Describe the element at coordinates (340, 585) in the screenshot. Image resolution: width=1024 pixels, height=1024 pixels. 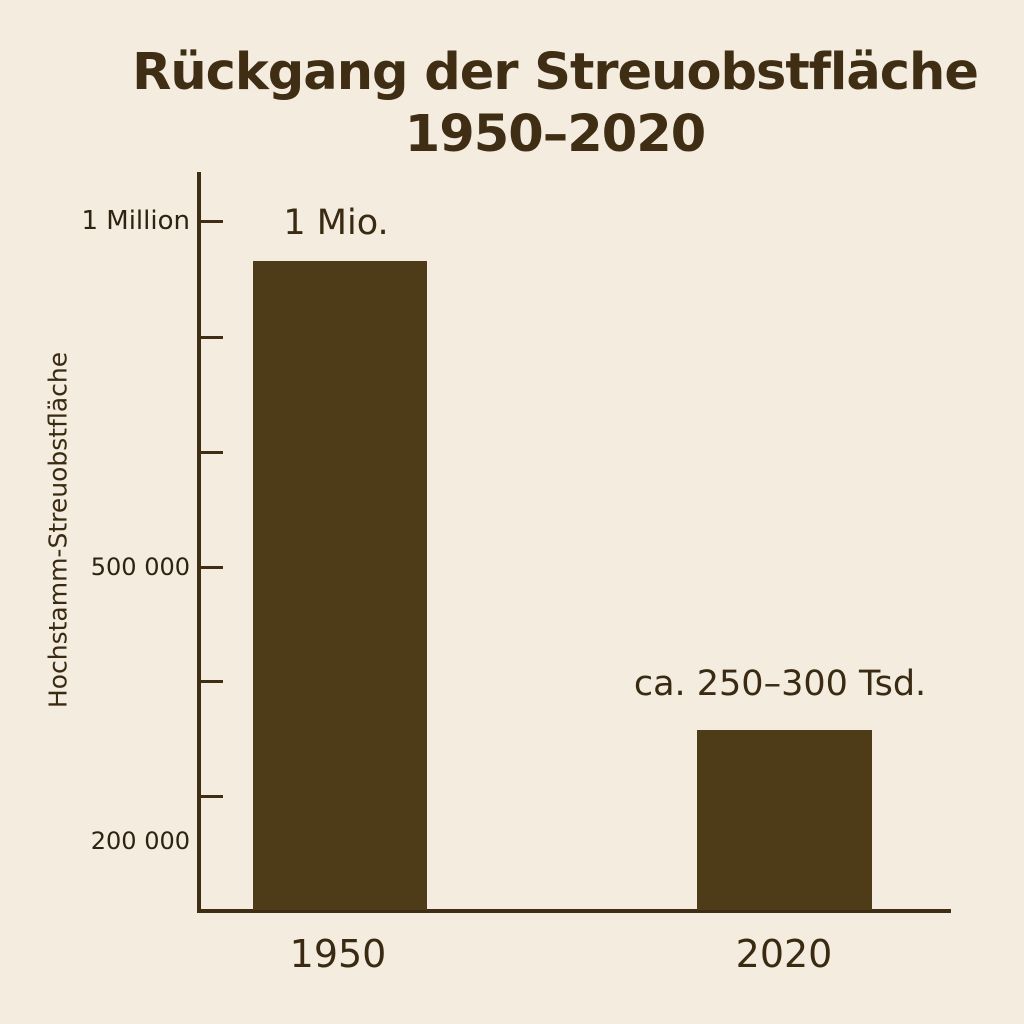
I see `bar-1950` at that location.